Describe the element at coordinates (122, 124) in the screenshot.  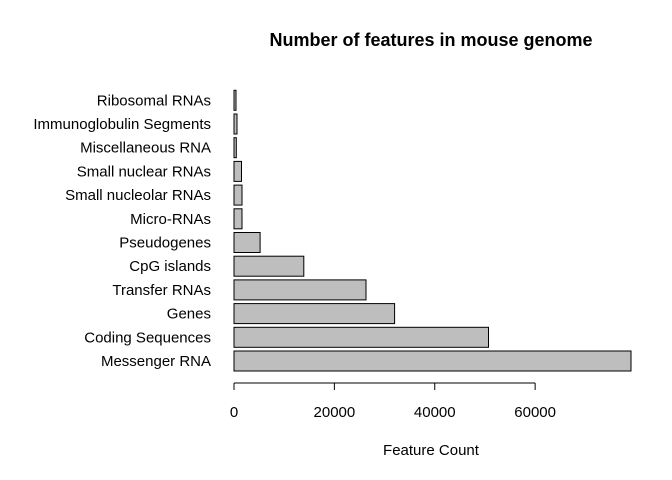
I see `category-label: Immunoglobulin Segments` at that location.